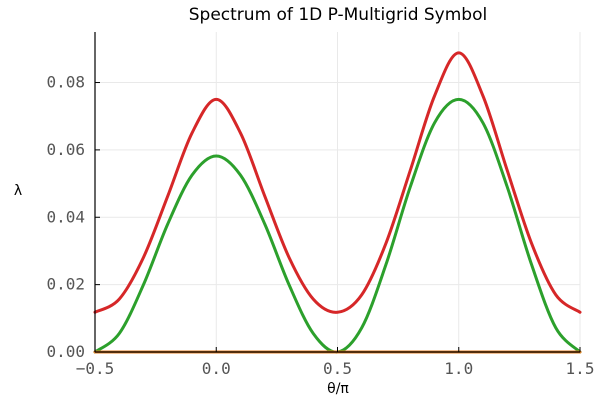 This screenshot has width=600, height=400. I want to click on y-axis-label: λ, so click(18, 191).